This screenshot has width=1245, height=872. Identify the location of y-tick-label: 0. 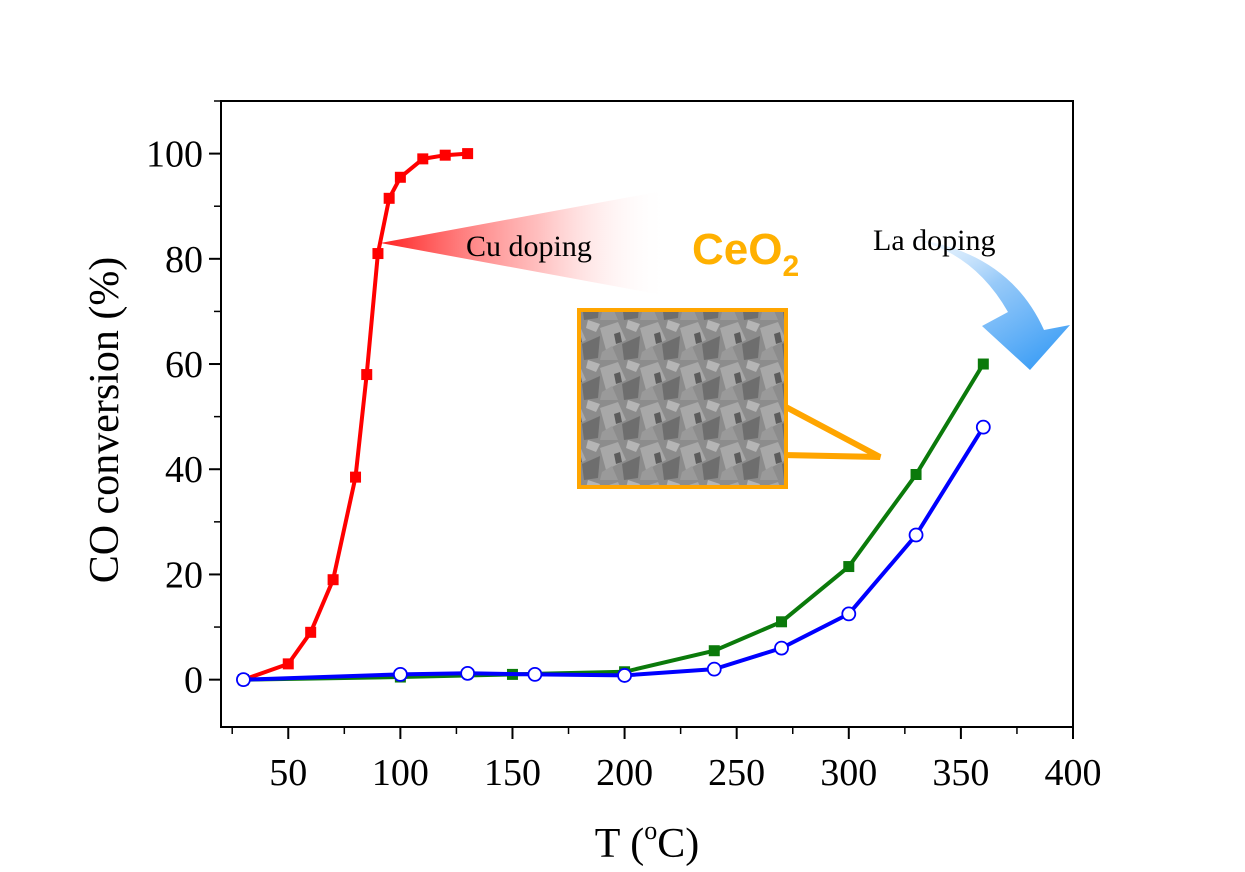
(193, 681).